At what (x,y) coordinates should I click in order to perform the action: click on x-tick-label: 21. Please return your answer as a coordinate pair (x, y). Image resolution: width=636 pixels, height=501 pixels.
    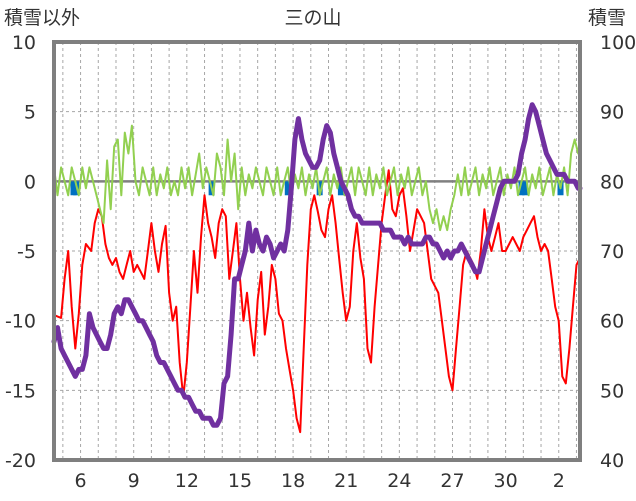
    Looking at the image, I should click on (346, 481).